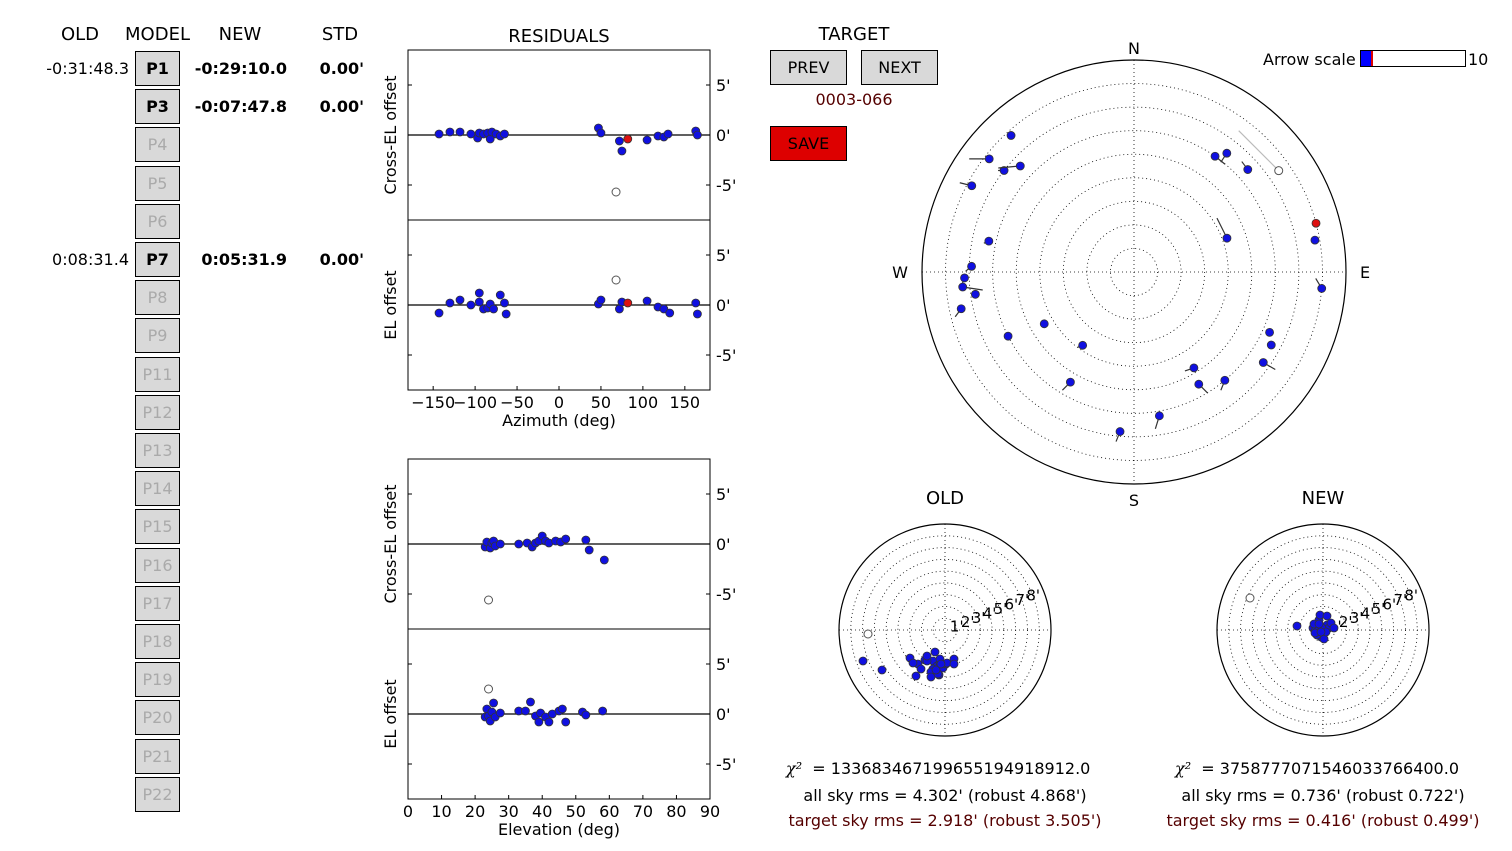 Image resolution: width=1512 pixels, height=851 pixels. Describe the element at coordinates (157, 298) in the screenshot. I see `param-button-p8: P8` at that location.